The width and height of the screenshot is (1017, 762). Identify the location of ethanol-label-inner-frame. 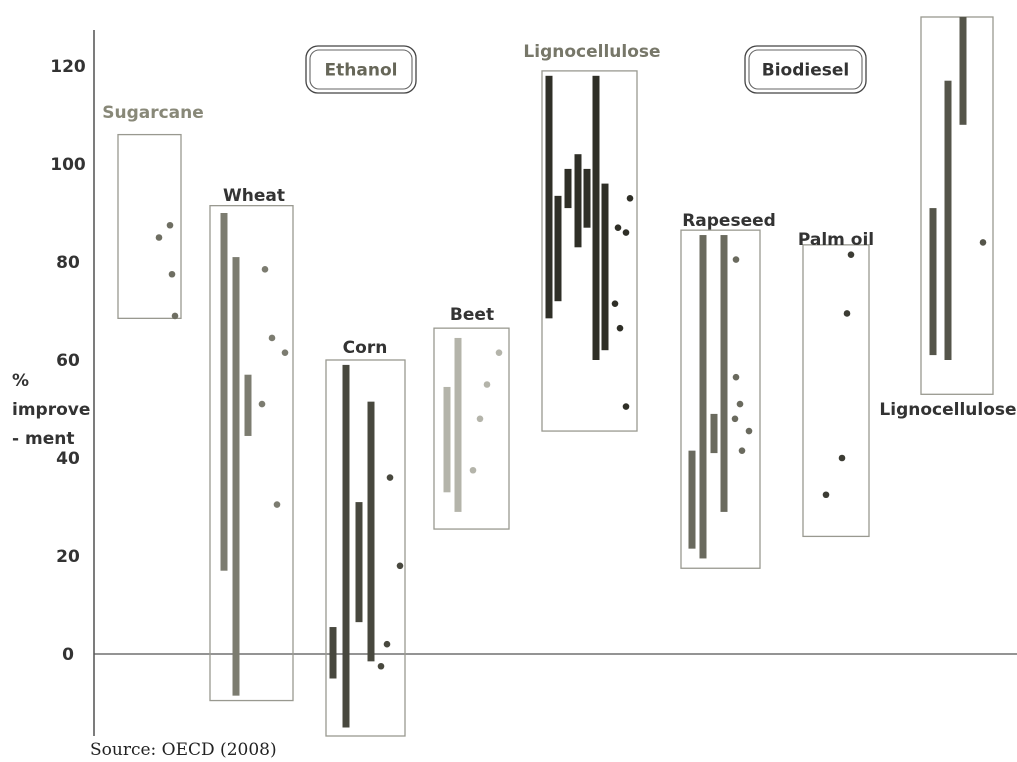
(361, 69).